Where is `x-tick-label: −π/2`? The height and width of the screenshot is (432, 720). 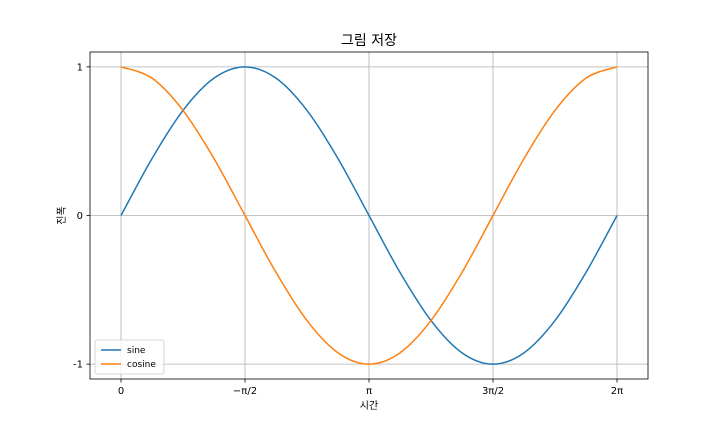
x-tick-label: −π/2 is located at coordinates (245, 391).